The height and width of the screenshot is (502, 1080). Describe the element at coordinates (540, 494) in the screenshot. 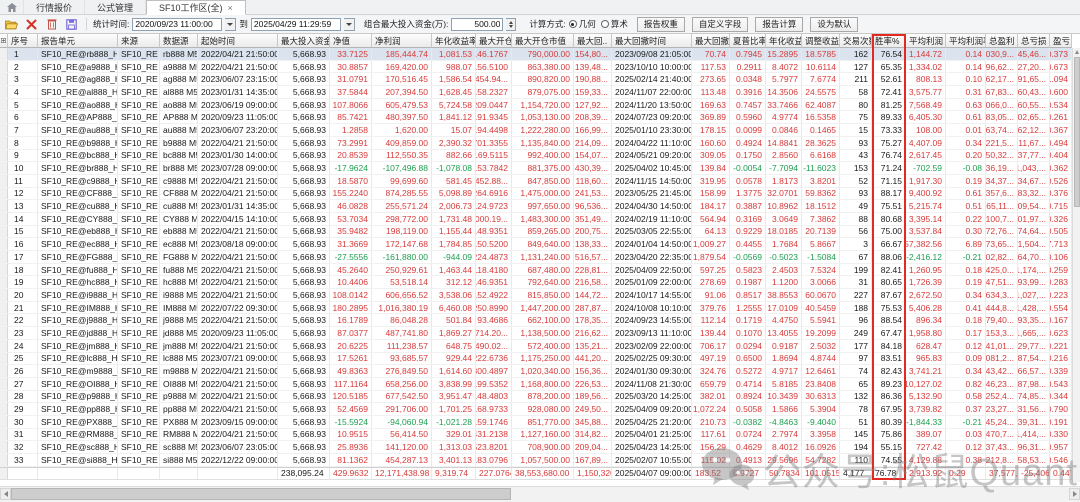

I see `horizontal-scrollbar` at that location.